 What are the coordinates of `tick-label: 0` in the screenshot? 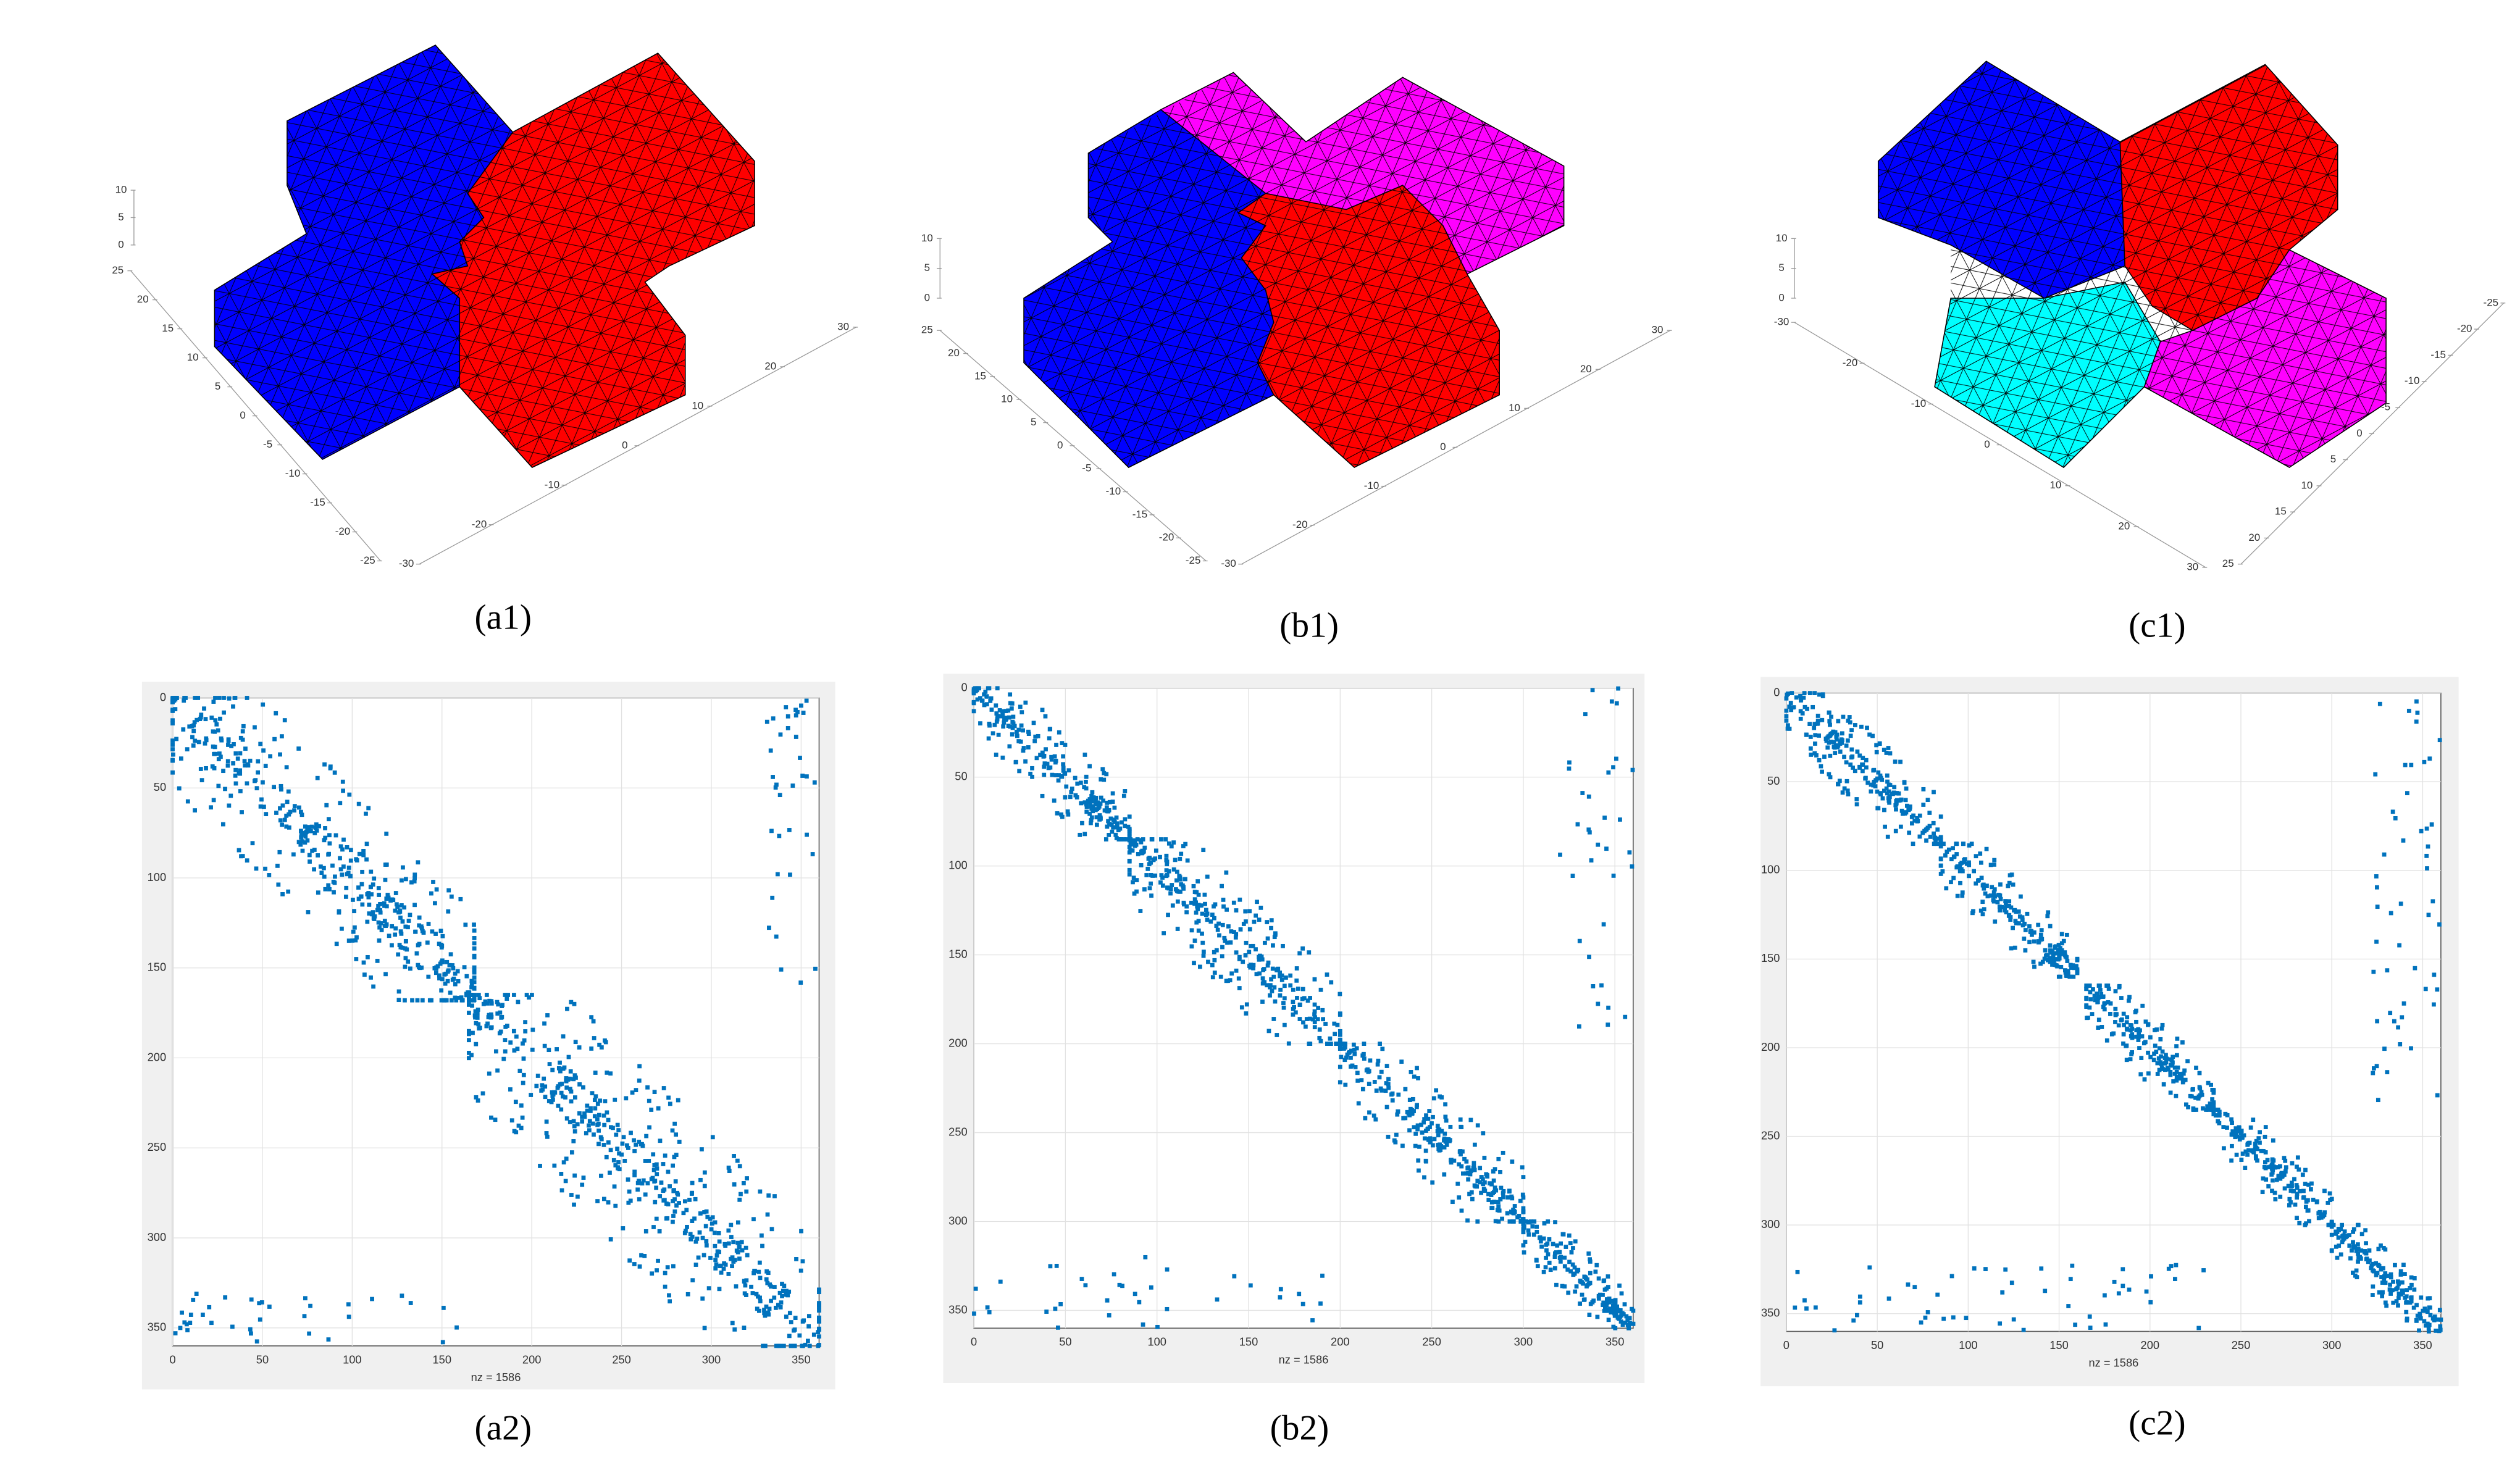 It's located at (2359, 433).